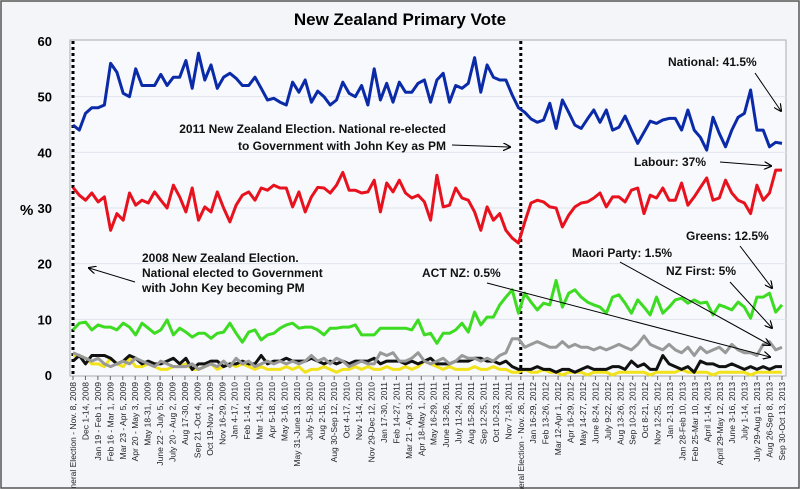  What do you see at coordinates (727, 236) in the screenshot?
I see `annotation-greens: Greens: 12.5%` at bounding box center [727, 236].